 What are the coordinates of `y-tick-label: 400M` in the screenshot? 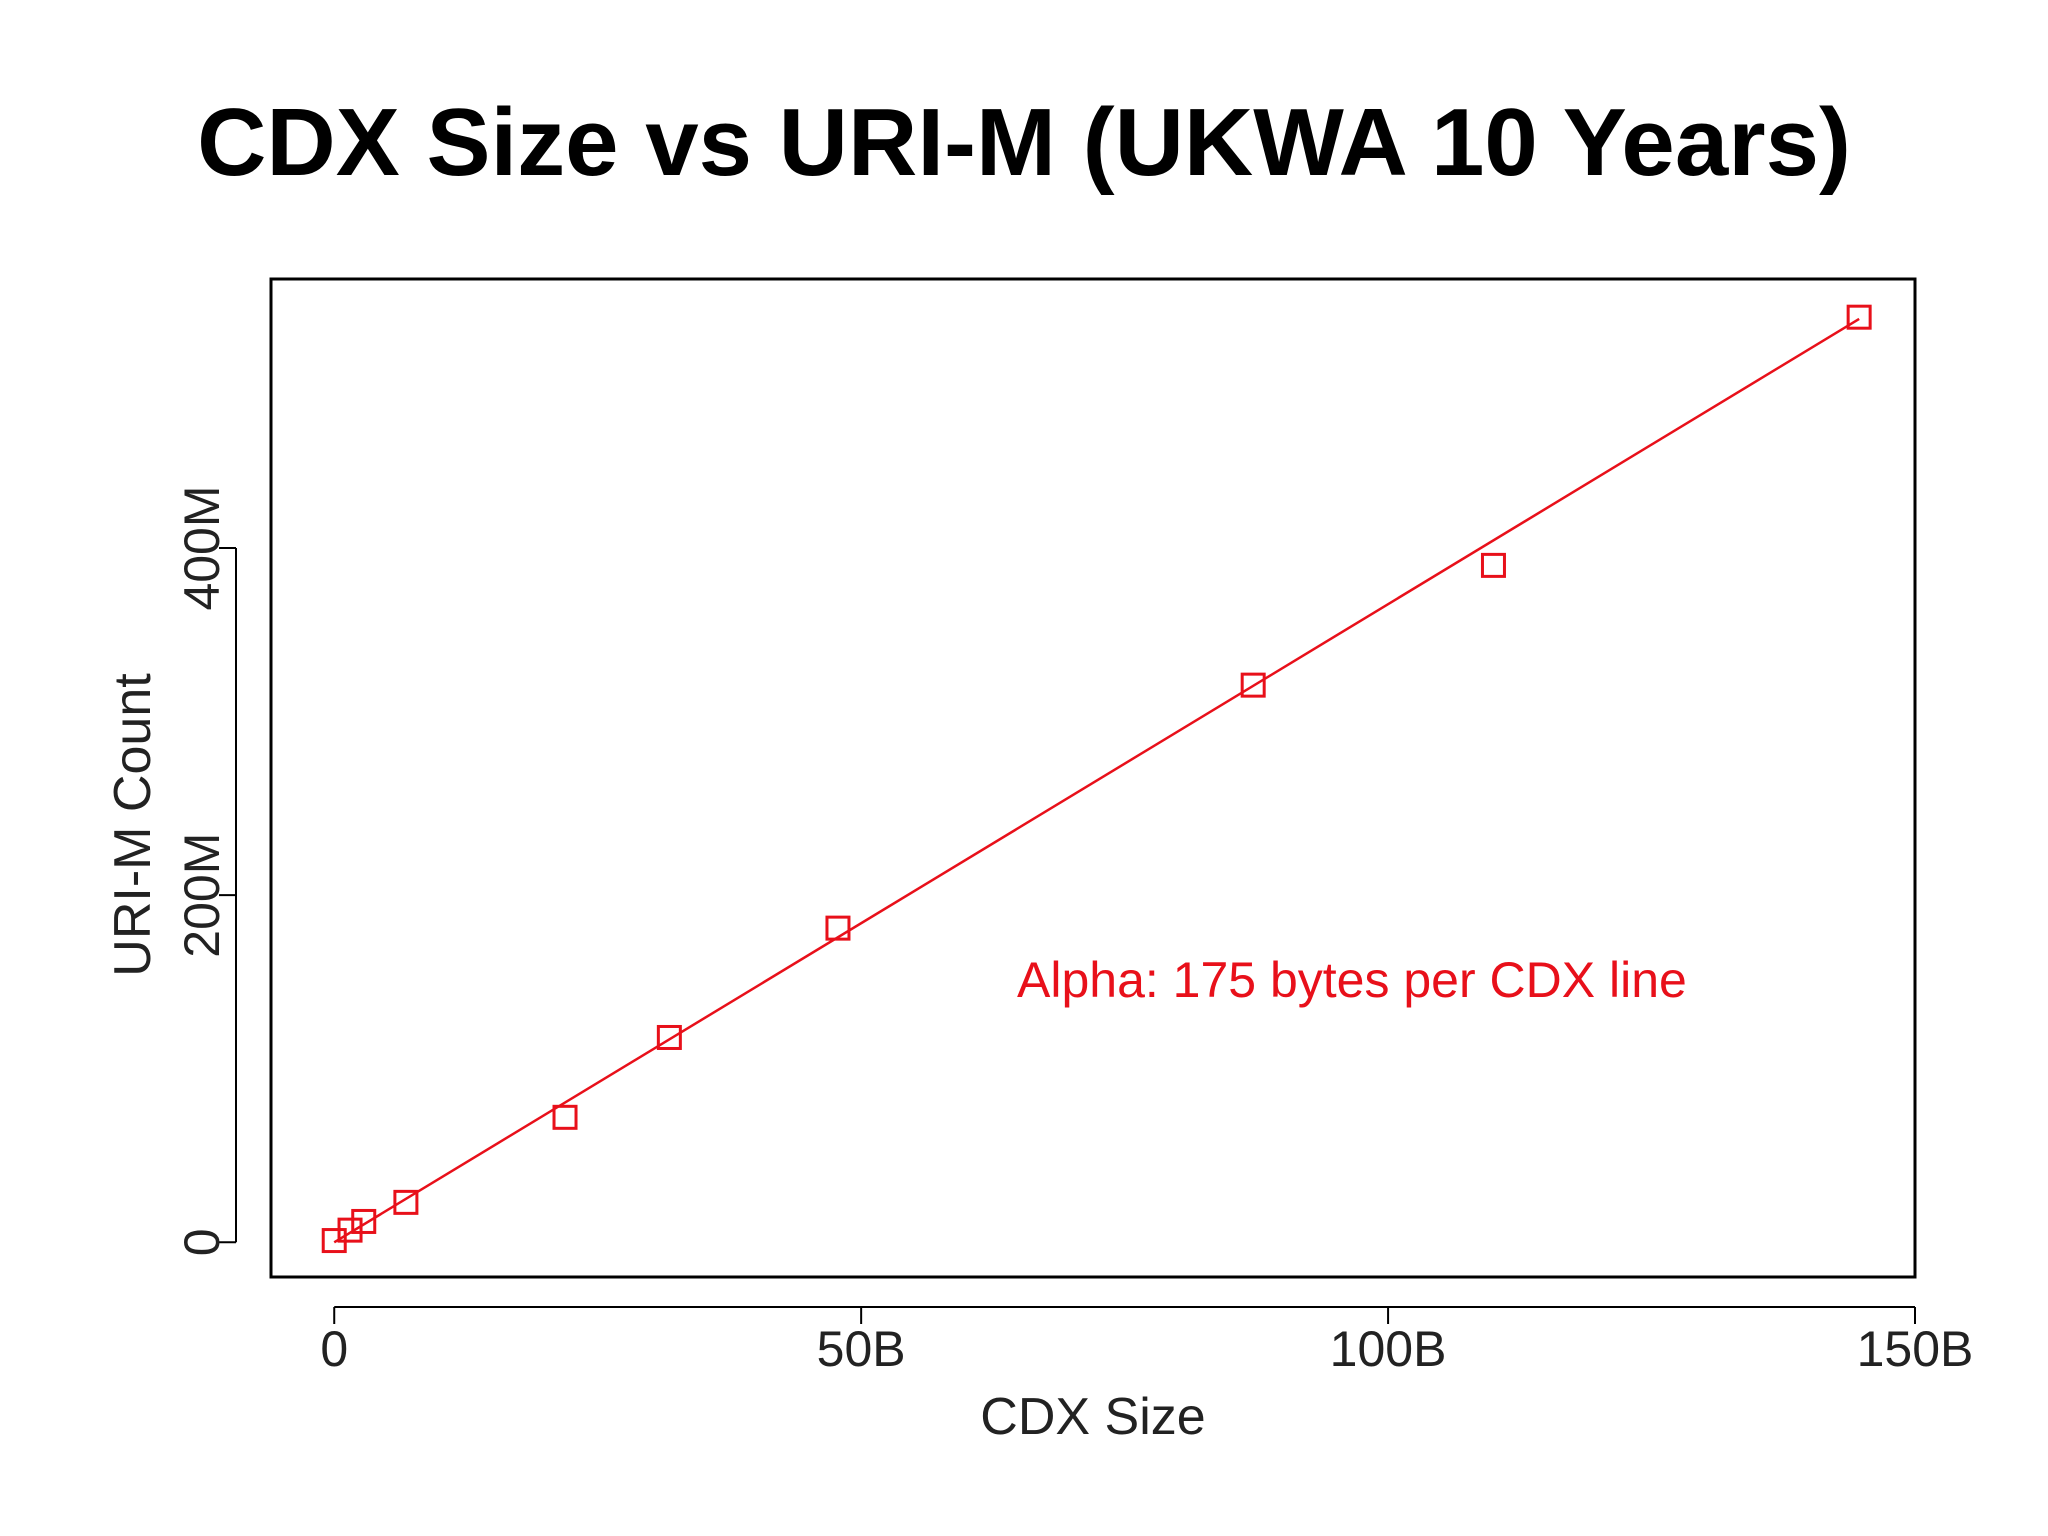 It's located at (202, 547).